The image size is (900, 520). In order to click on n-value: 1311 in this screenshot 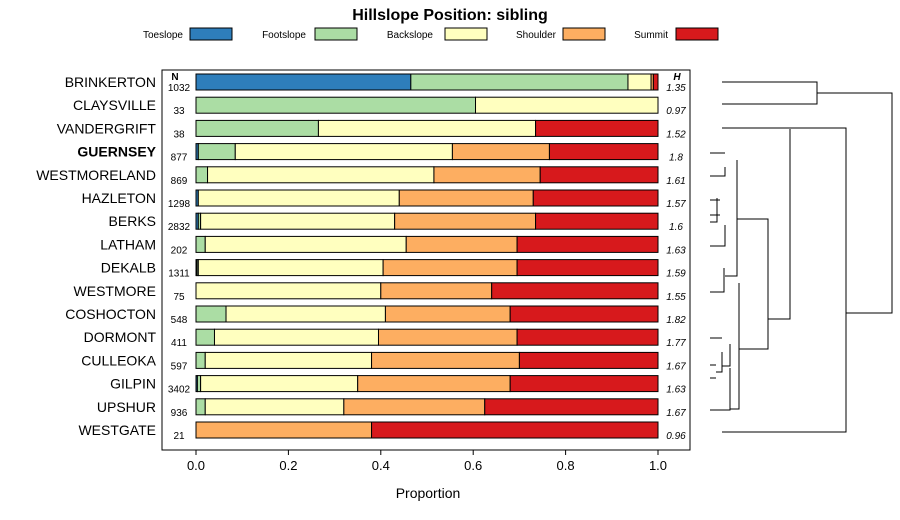, I will do `click(179, 274)`.